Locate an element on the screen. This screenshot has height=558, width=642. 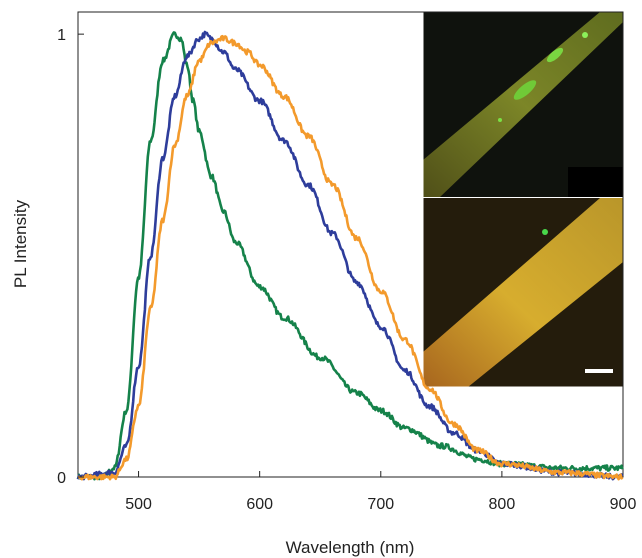
x-tick-label: 900 is located at coordinates (623, 504).